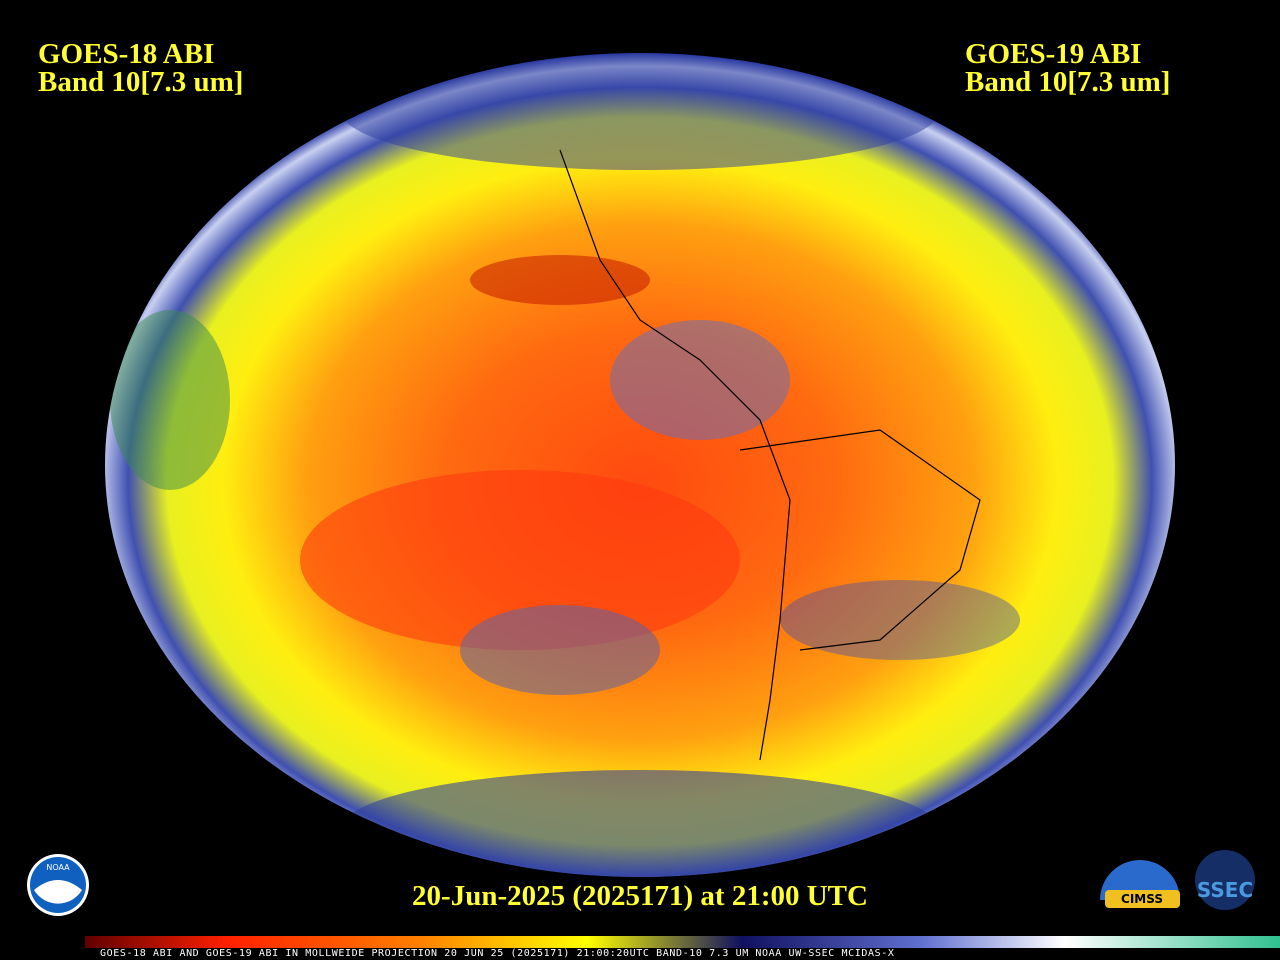  I want to click on left-satellite: GOES-18 ABI, so click(126, 54).